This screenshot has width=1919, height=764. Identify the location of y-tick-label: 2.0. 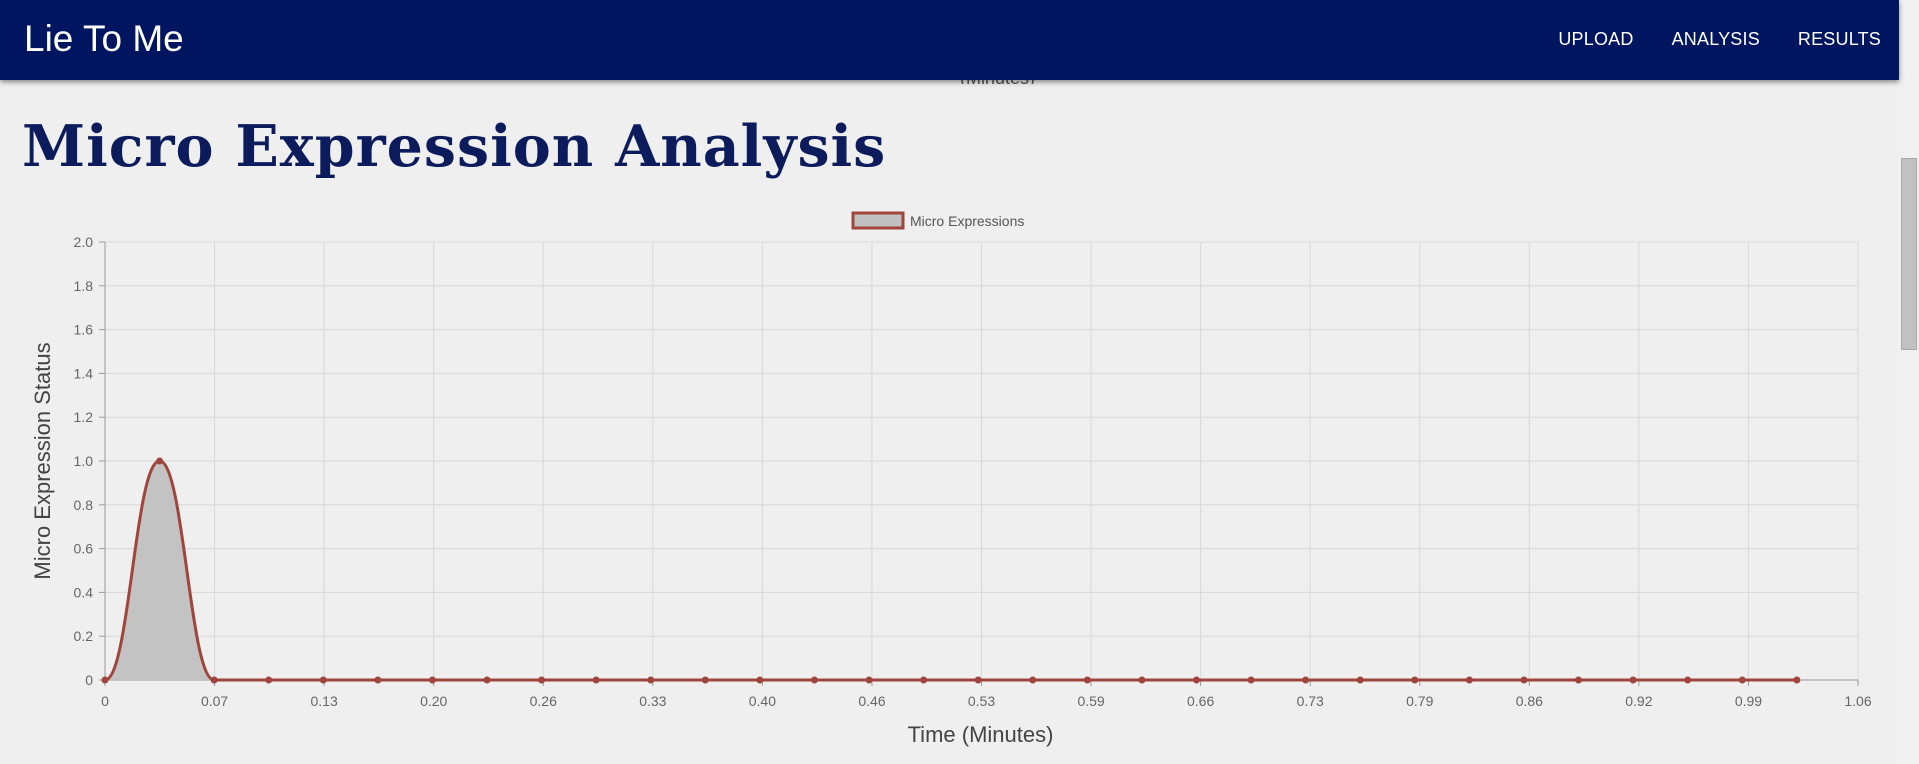
(84, 242).